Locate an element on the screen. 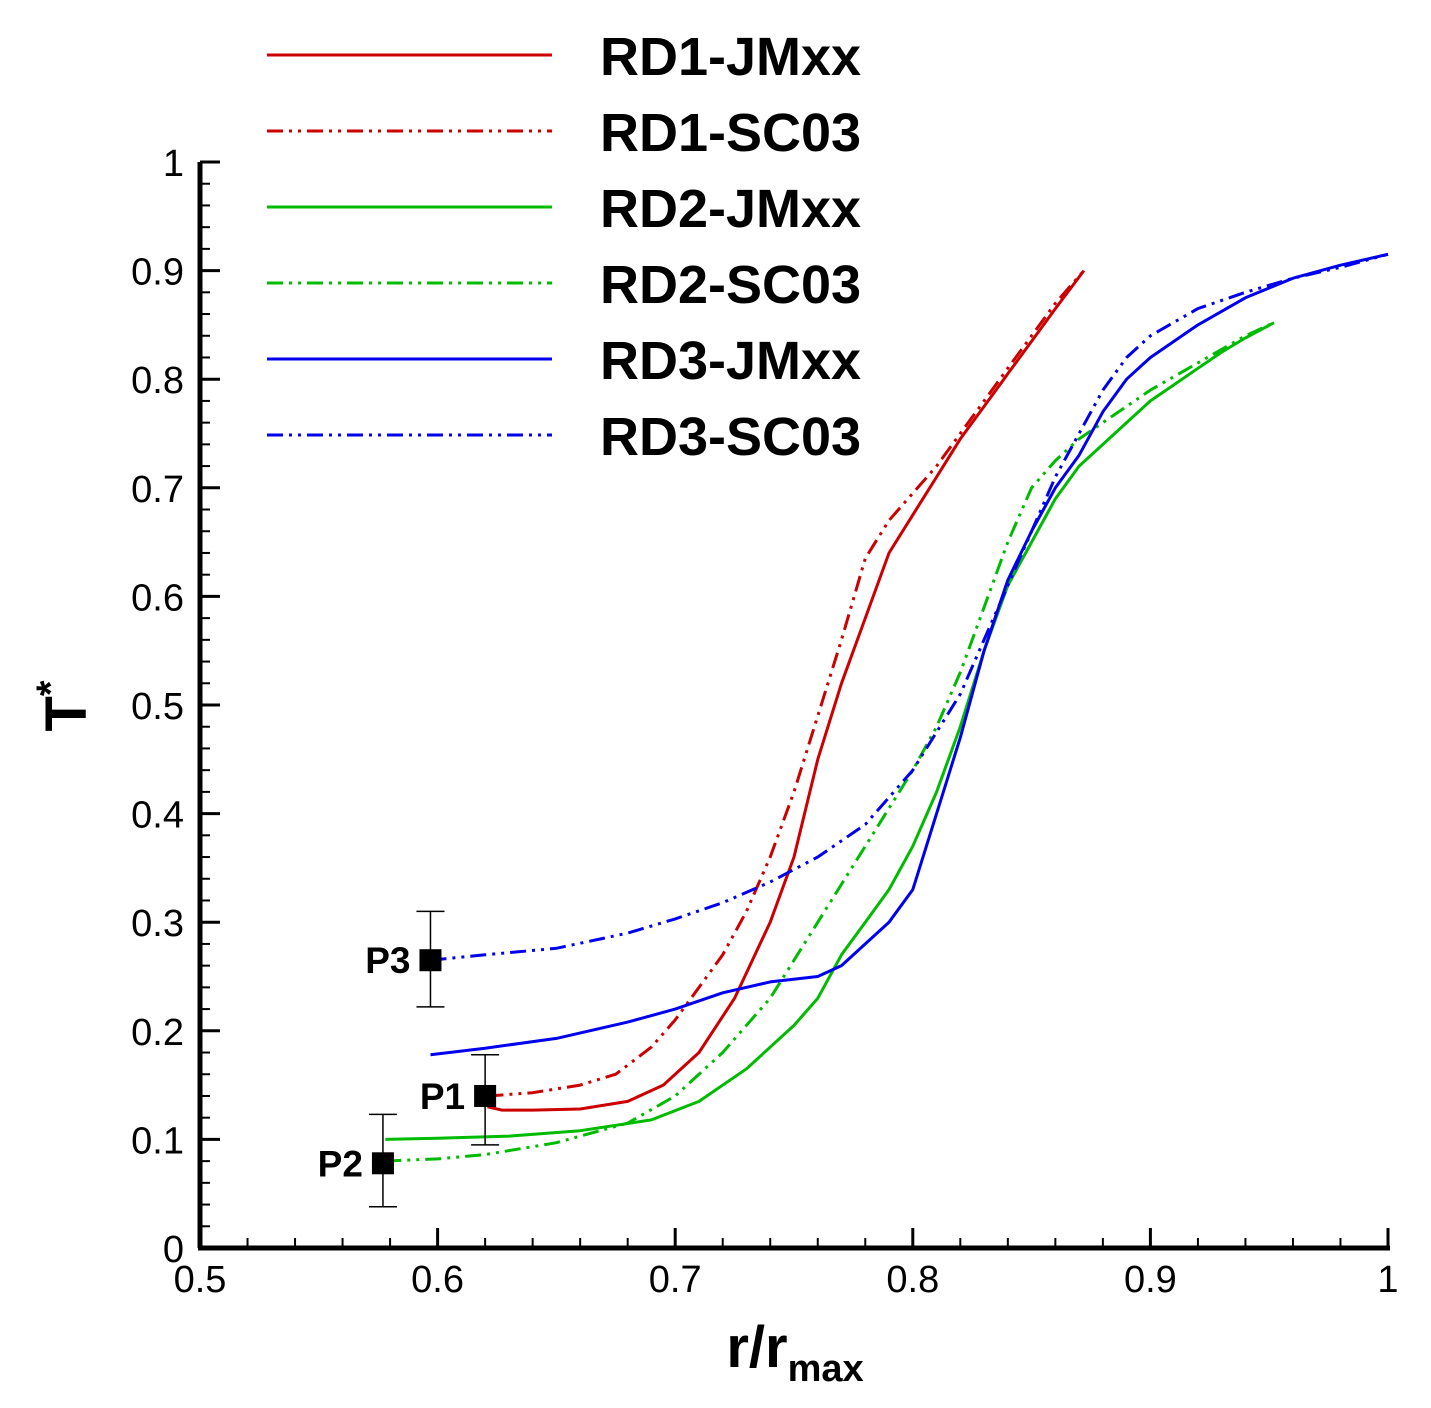  legend-label: RD1-JMxx is located at coordinates (730, 57).